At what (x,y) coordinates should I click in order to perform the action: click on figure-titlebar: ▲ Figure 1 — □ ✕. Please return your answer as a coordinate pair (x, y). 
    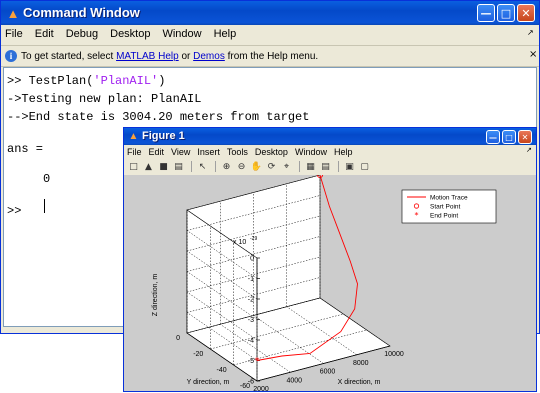
    Looking at the image, I should click on (330, 136).